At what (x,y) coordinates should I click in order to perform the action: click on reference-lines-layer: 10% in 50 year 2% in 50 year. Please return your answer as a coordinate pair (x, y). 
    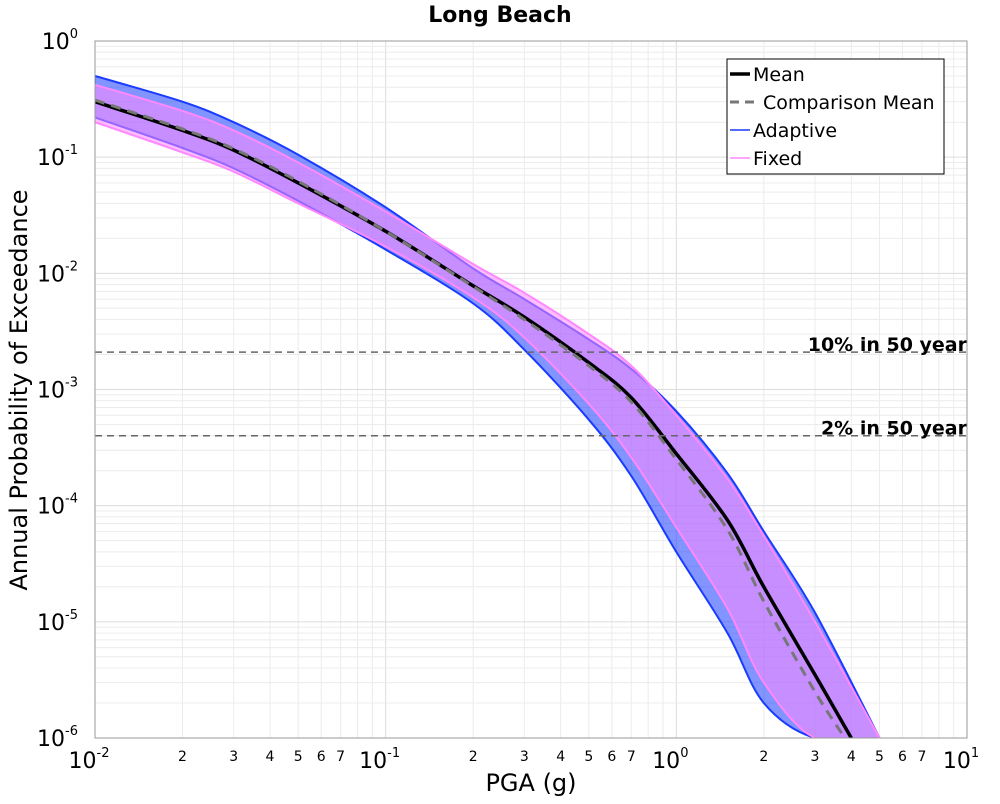
    Looking at the image, I should click on (531, 387).